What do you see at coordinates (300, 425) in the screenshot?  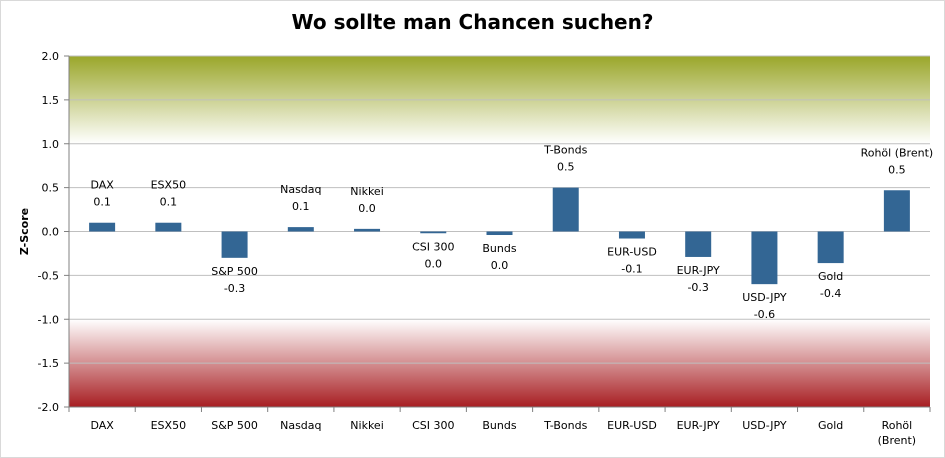 I see `x-category-label: Nasdaq` at bounding box center [300, 425].